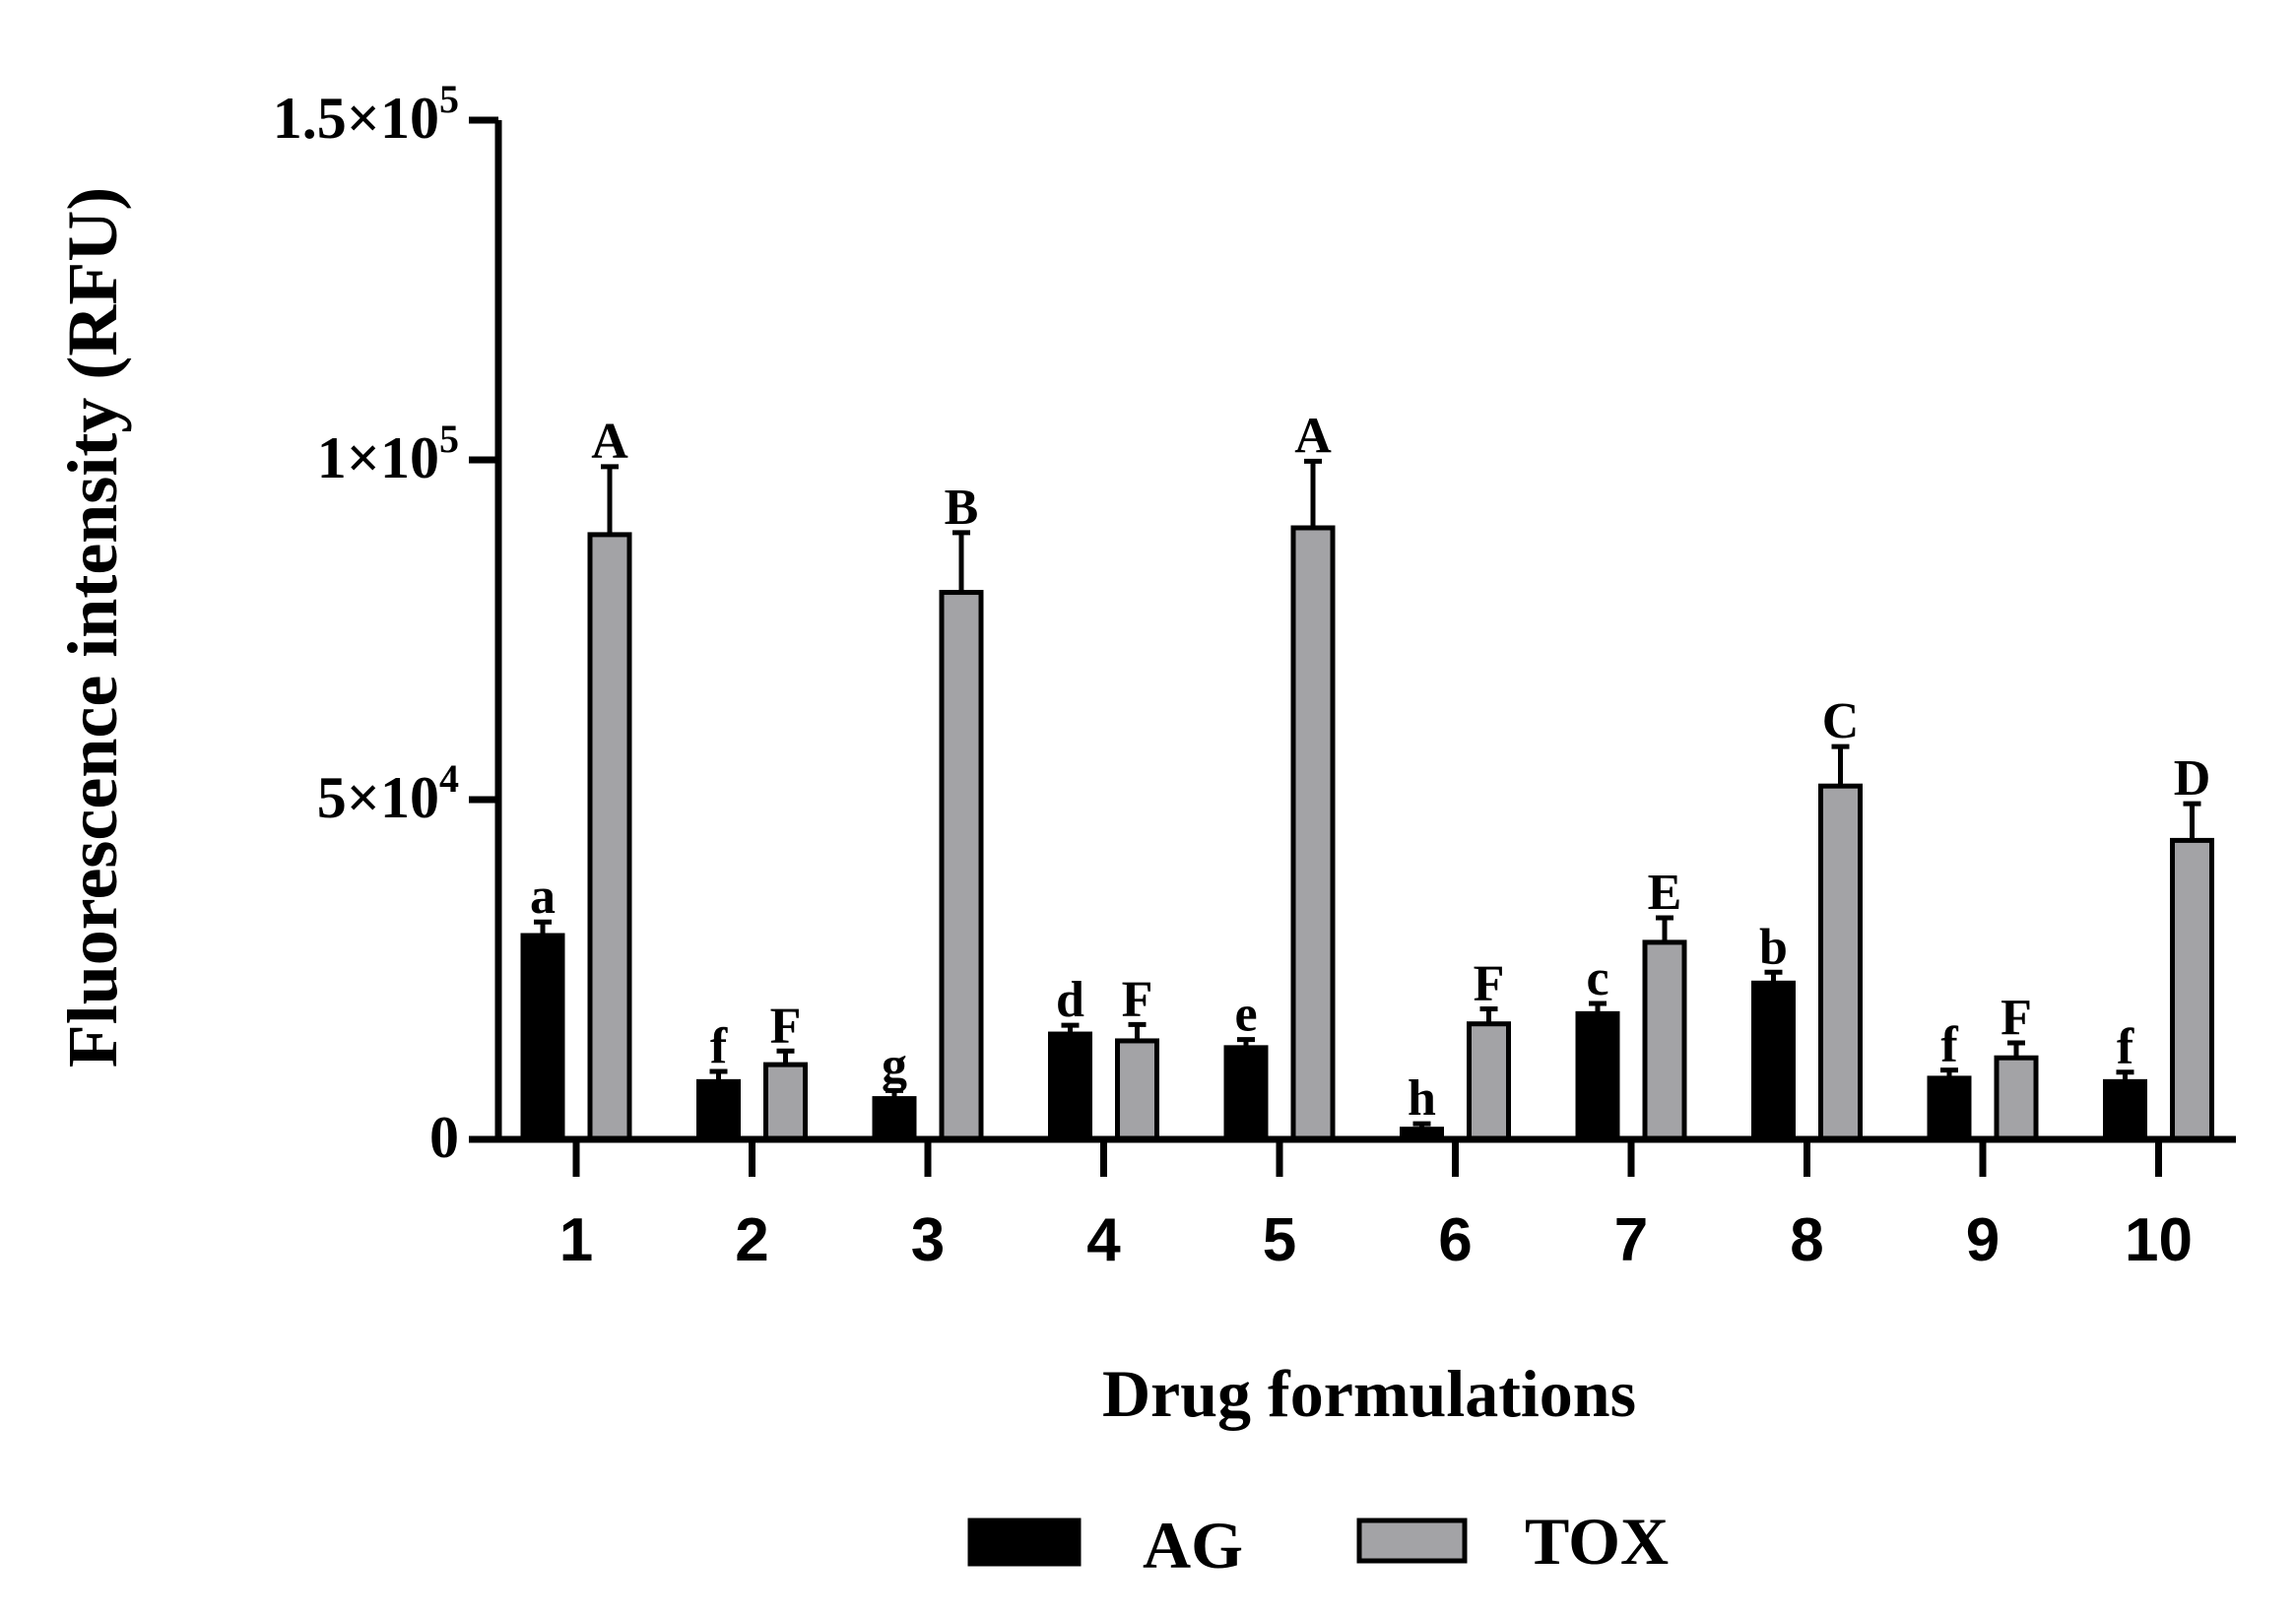 The image size is (2296, 1616). Describe the element at coordinates (543, 897) in the screenshot. I see `significance-letter-ag-1: a` at that location.